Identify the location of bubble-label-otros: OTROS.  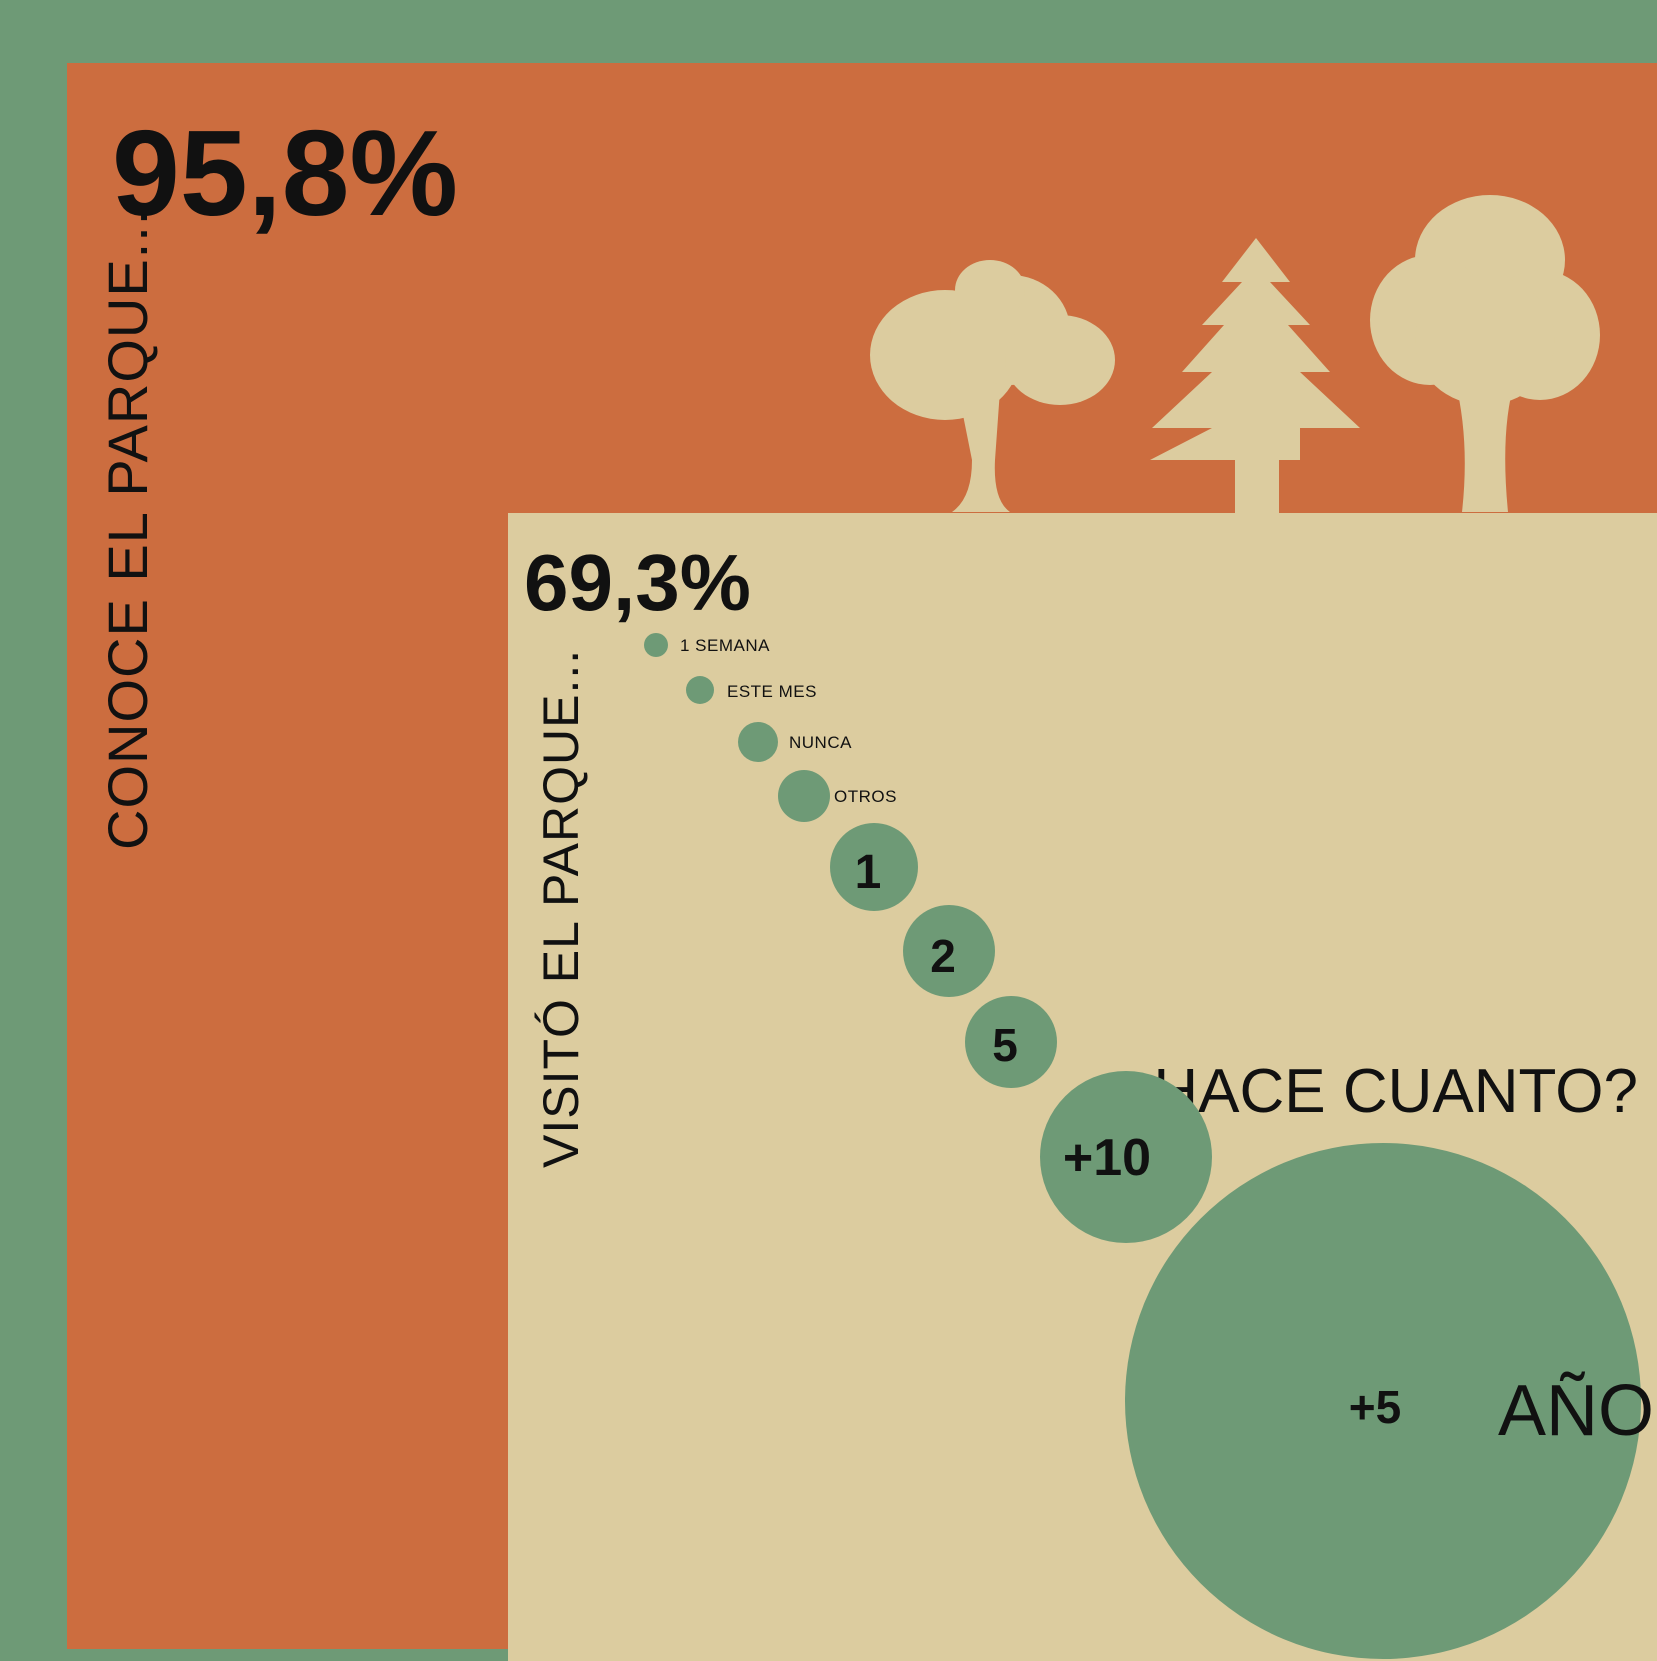
(865, 796).